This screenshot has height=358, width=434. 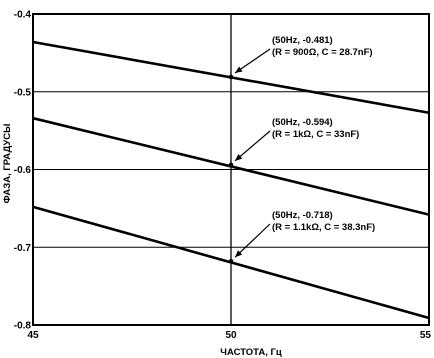 I want to click on y-tick-label: -0.8, so click(x=23, y=326).